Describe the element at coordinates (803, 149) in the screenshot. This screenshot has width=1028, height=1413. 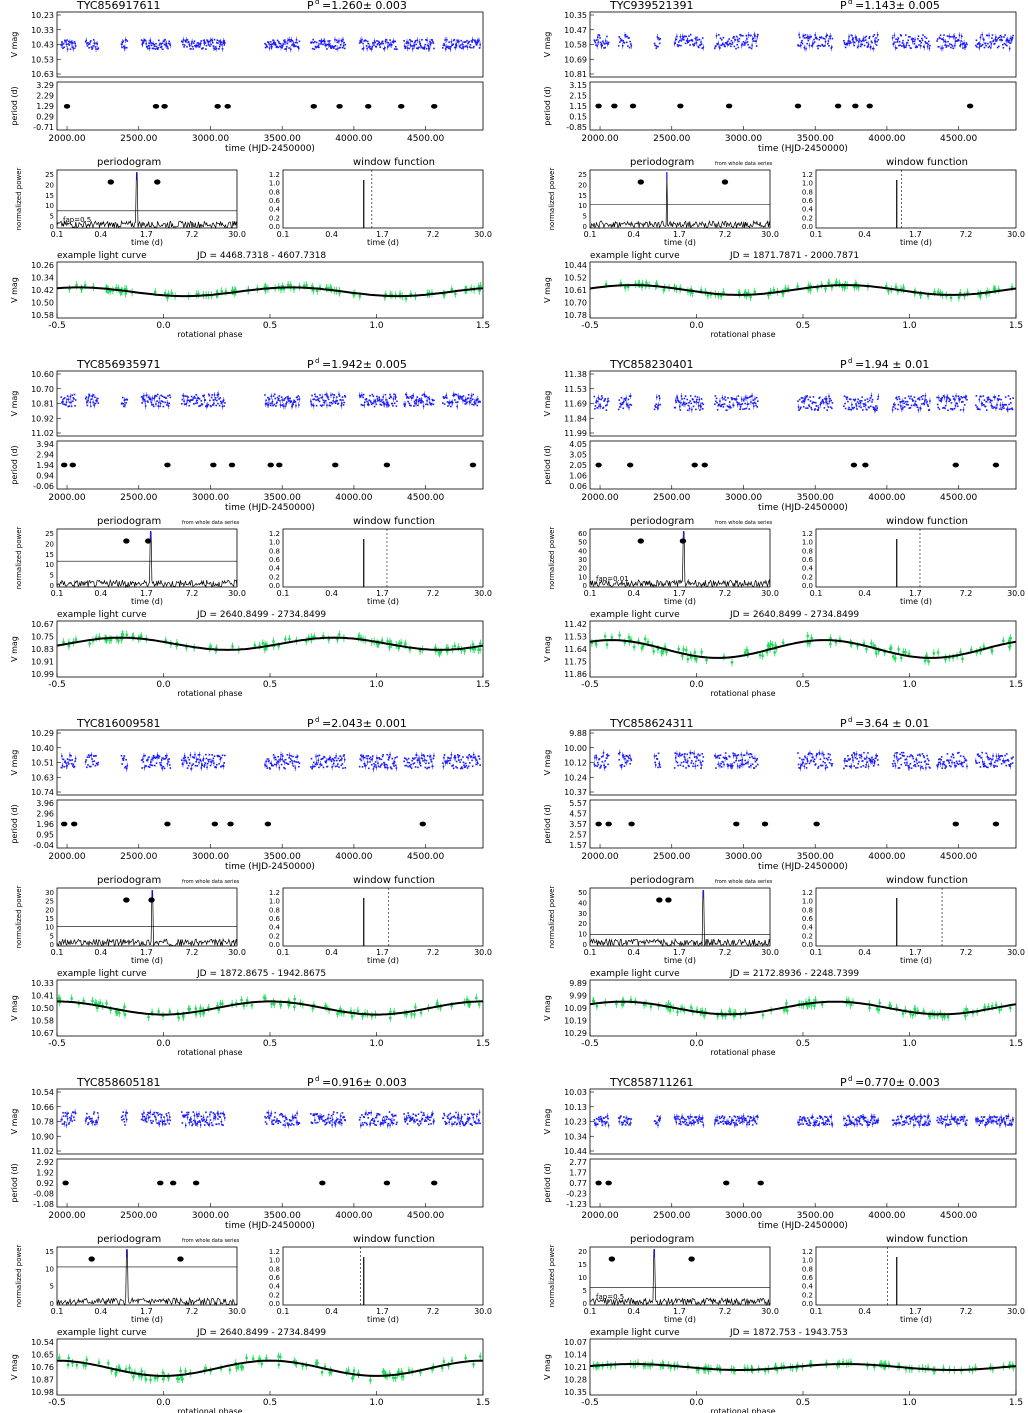
I see `time-xlabel: time (HJD-2450000)` at that location.